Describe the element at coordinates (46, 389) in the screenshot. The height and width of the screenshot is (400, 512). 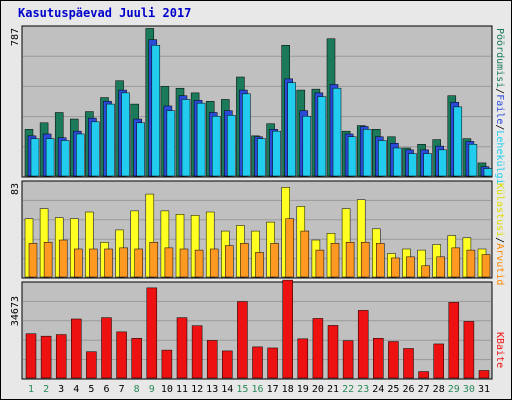
I see `x-tick-label: 2` at that location.